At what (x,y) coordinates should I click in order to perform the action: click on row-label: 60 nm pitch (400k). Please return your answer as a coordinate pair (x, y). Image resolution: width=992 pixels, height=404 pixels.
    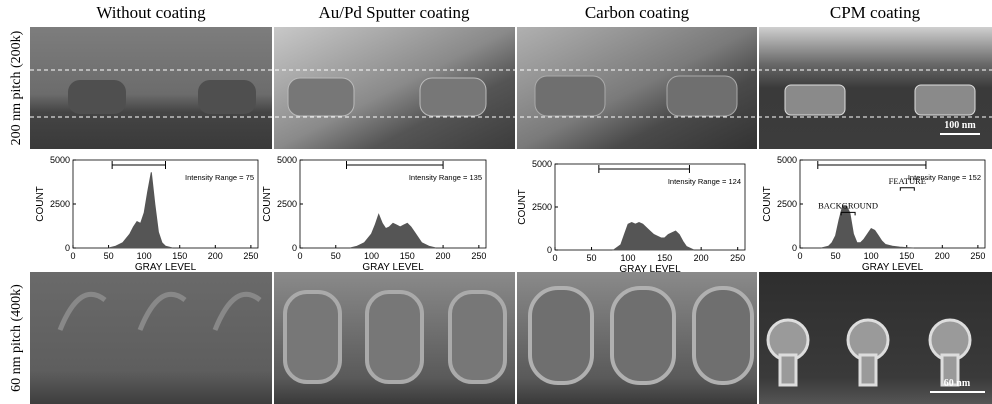
    Looking at the image, I should click on (16, 338).